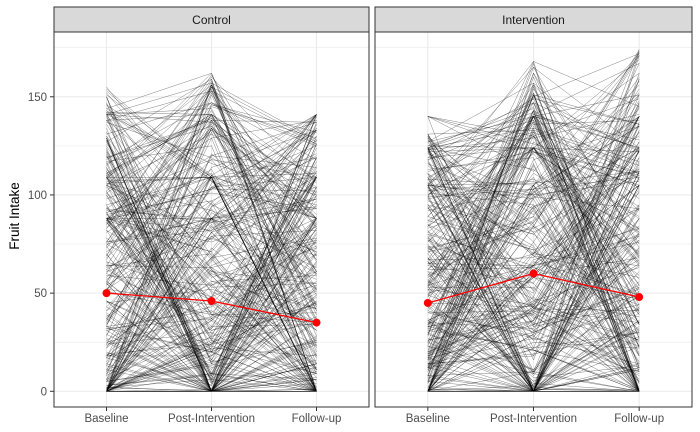 This screenshot has height=432, width=700. Describe the element at coordinates (44, 392) in the screenshot. I see `y-tick-label: 0` at that location.